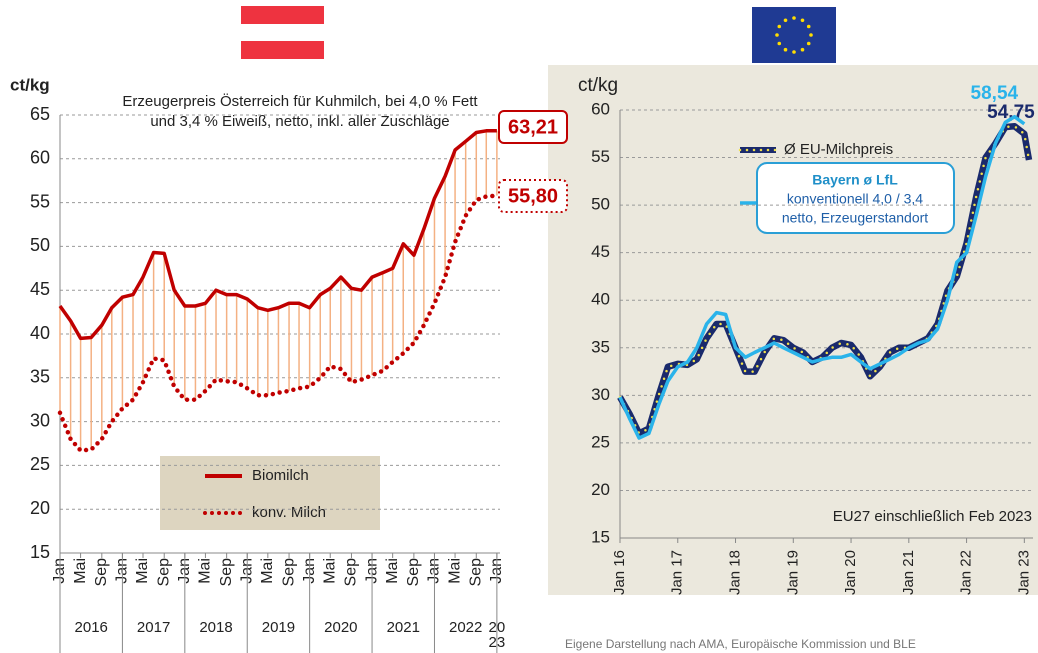 This screenshot has width=1038, height=653. Describe the element at coordinates (855, 180) in the screenshot. I see `legend-label: Bayern ø LfL` at that location.